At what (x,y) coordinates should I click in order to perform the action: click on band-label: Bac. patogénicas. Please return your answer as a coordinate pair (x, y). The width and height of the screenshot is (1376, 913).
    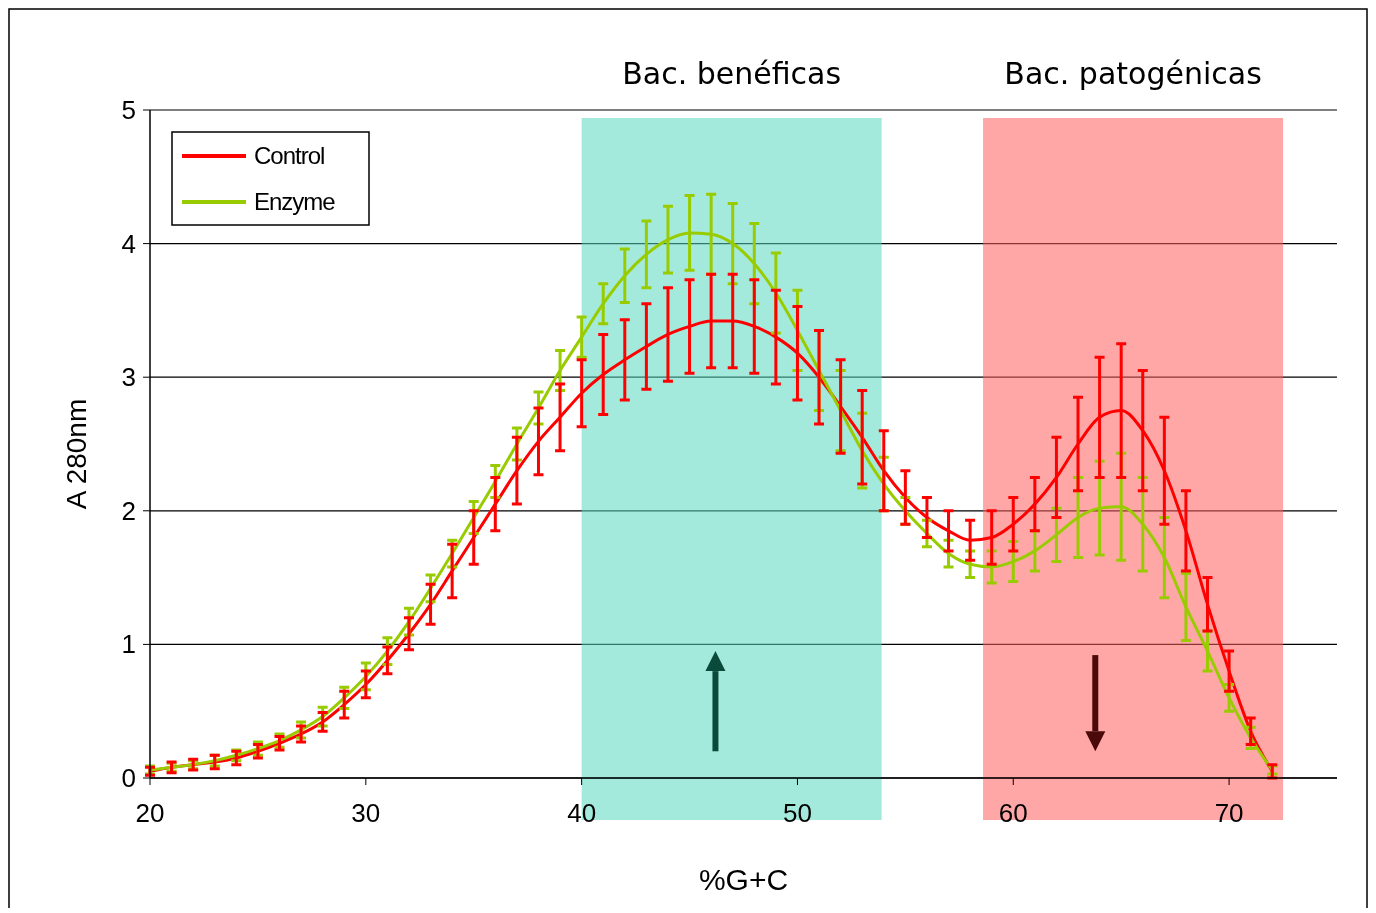
    Looking at the image, I should click on (1133, 73).